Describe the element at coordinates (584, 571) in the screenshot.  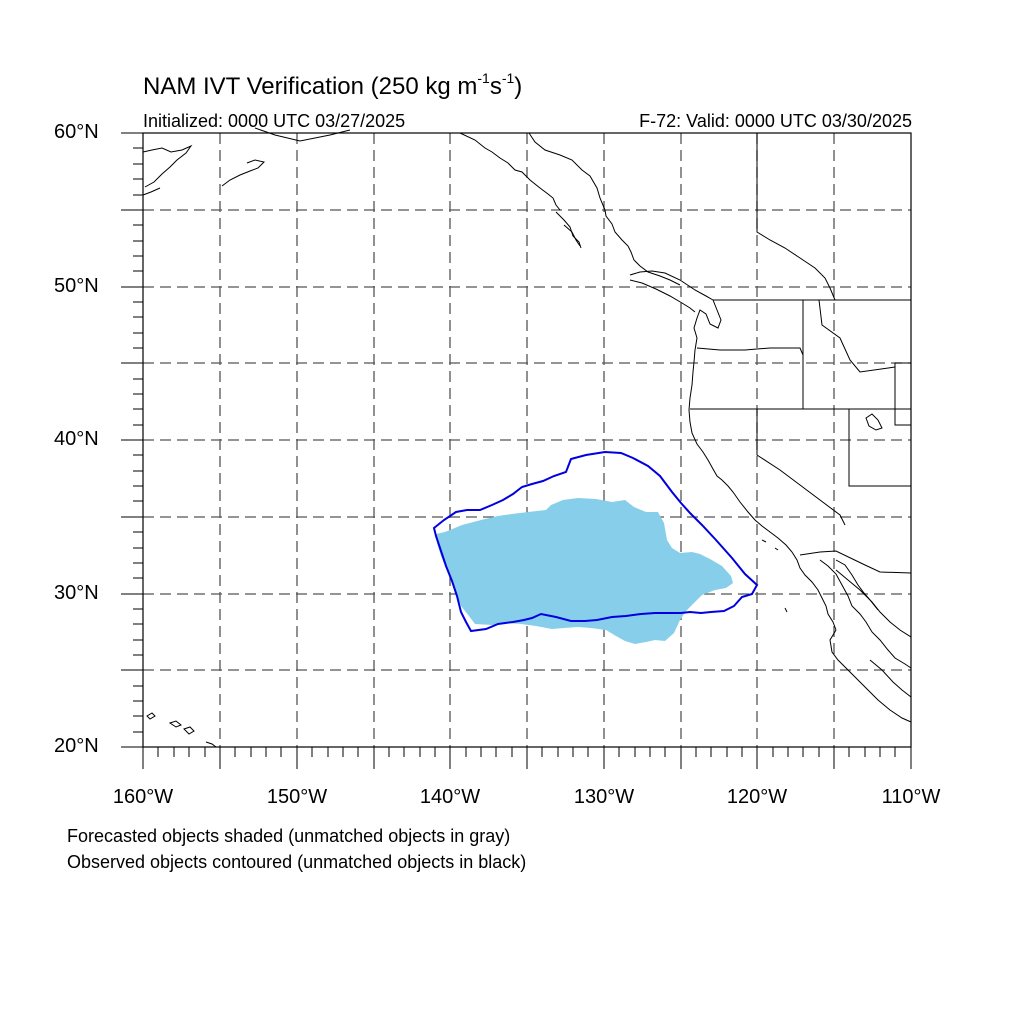
I see `forecast-ivt-object` at that location.